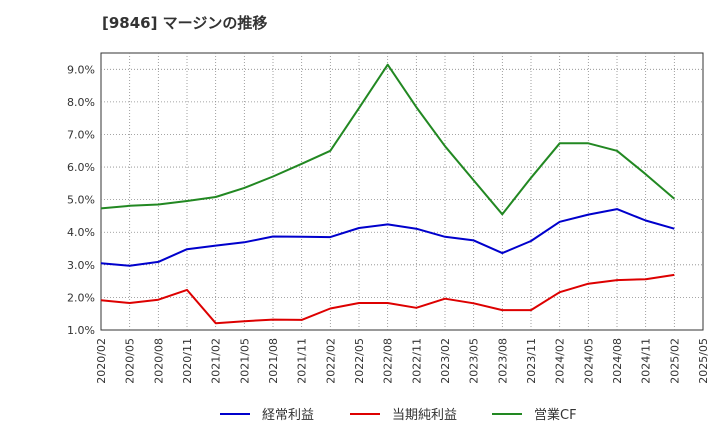  I want to click on x-tick-label: 2021/05, so click(244, 361).